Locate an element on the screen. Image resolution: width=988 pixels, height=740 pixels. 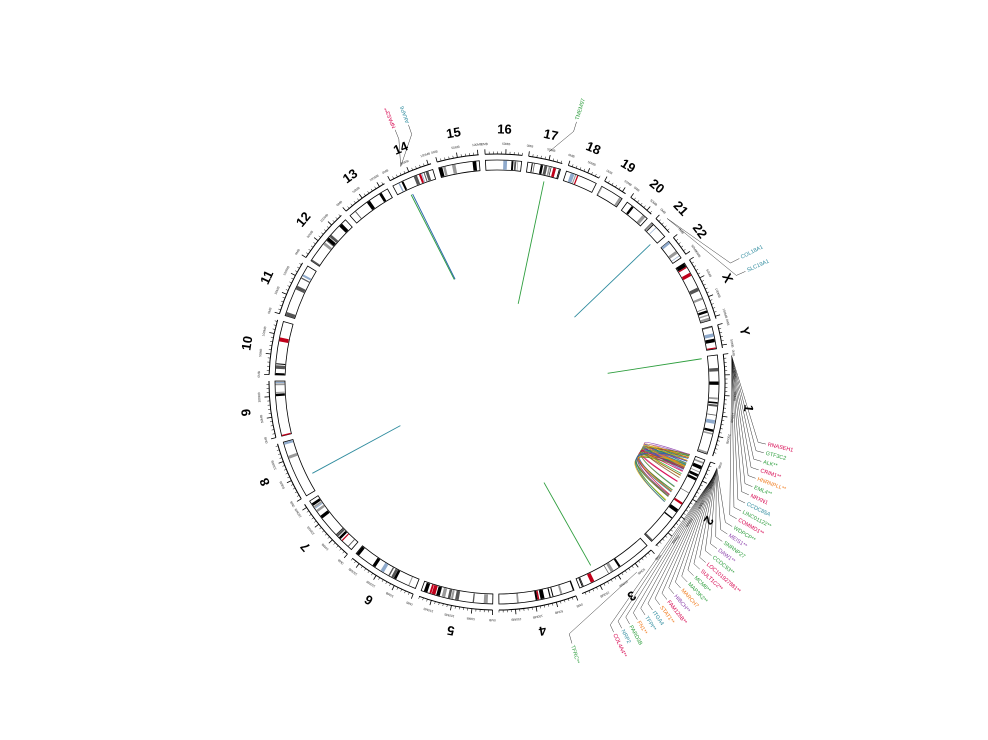
chromosome-label: 5 is located at coordinates (451, 631).